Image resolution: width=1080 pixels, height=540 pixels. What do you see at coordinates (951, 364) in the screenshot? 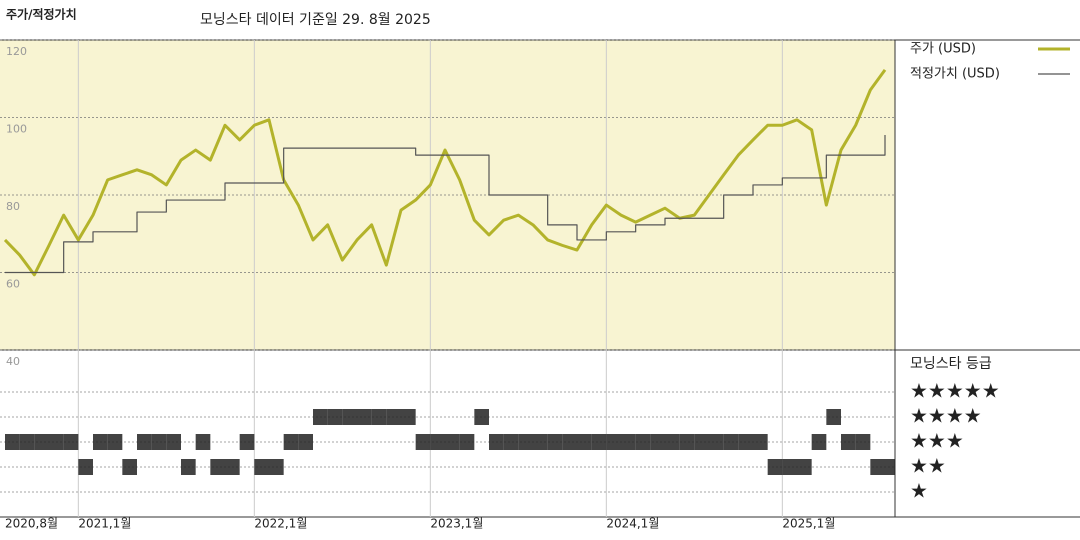
I see `rating-title: 모닝스타 등급` at bounding box center [951, 364].